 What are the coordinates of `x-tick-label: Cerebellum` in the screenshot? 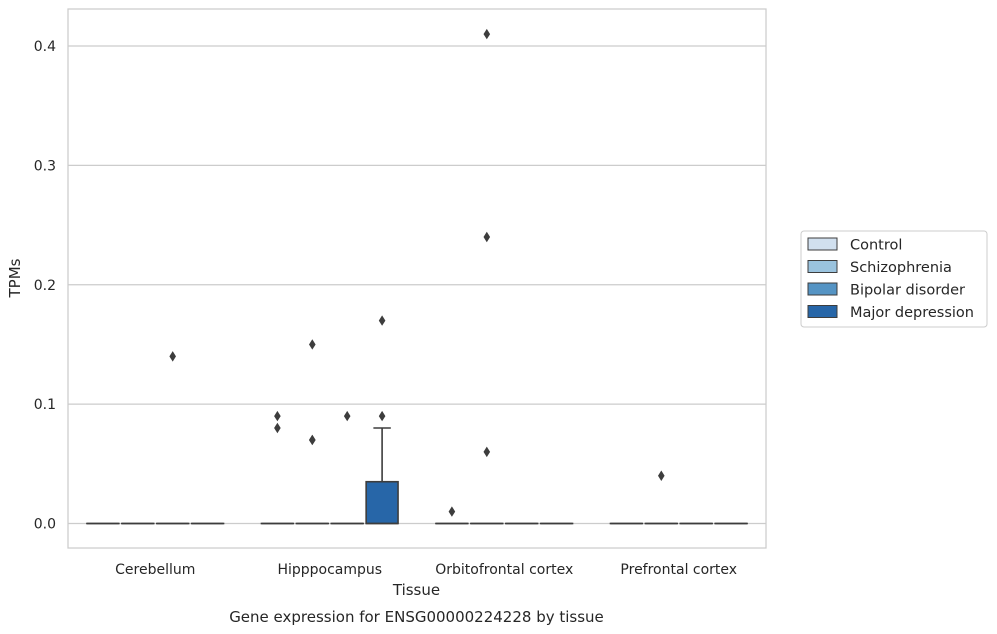 It's located at (155, 570).